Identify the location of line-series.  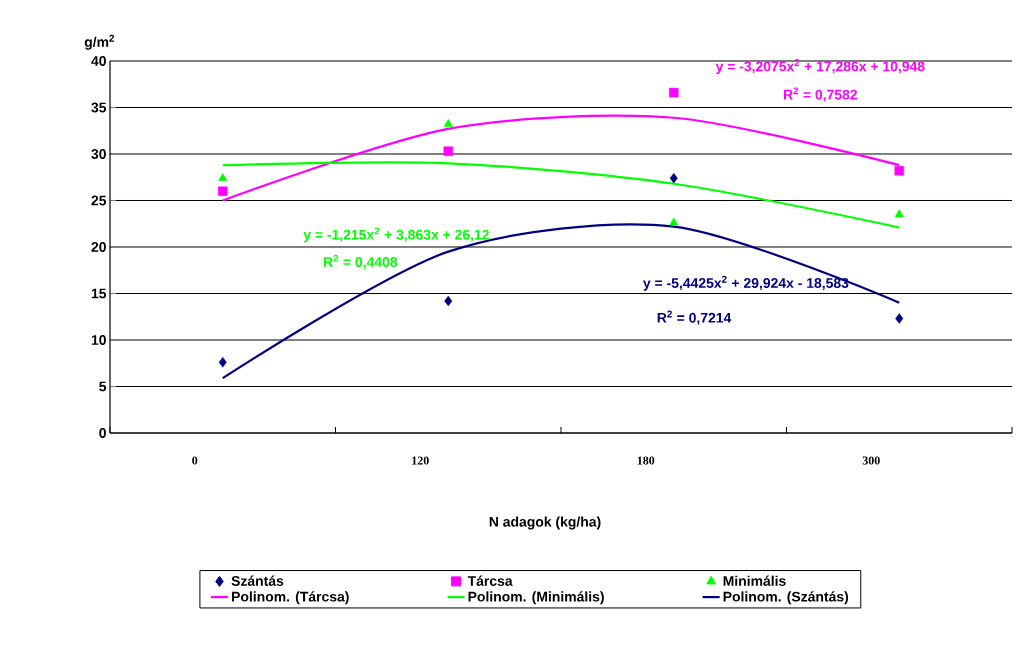
(561, 195).